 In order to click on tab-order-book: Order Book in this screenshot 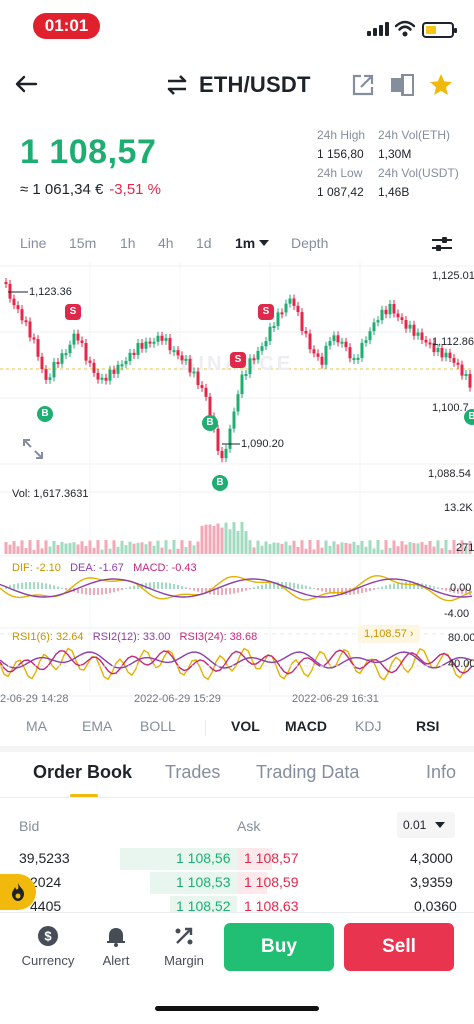, I will do `click(83, 772)`.